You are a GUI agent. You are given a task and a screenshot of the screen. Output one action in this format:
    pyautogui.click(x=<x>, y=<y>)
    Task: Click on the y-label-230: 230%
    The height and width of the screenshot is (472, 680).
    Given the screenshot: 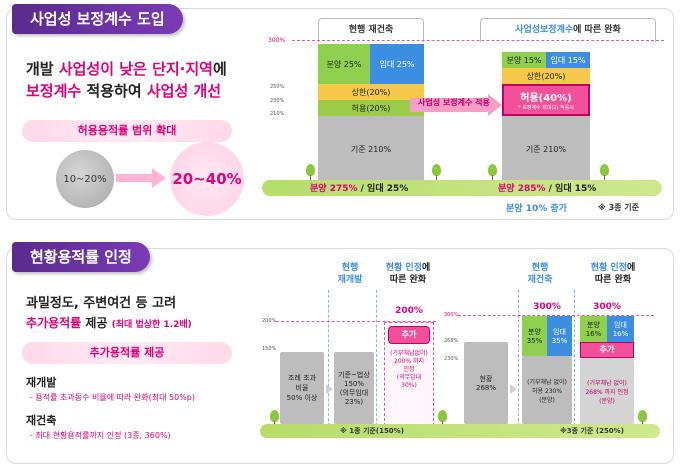 What is the action you would take?
    pyautogui.click(x=277, y=101)
    